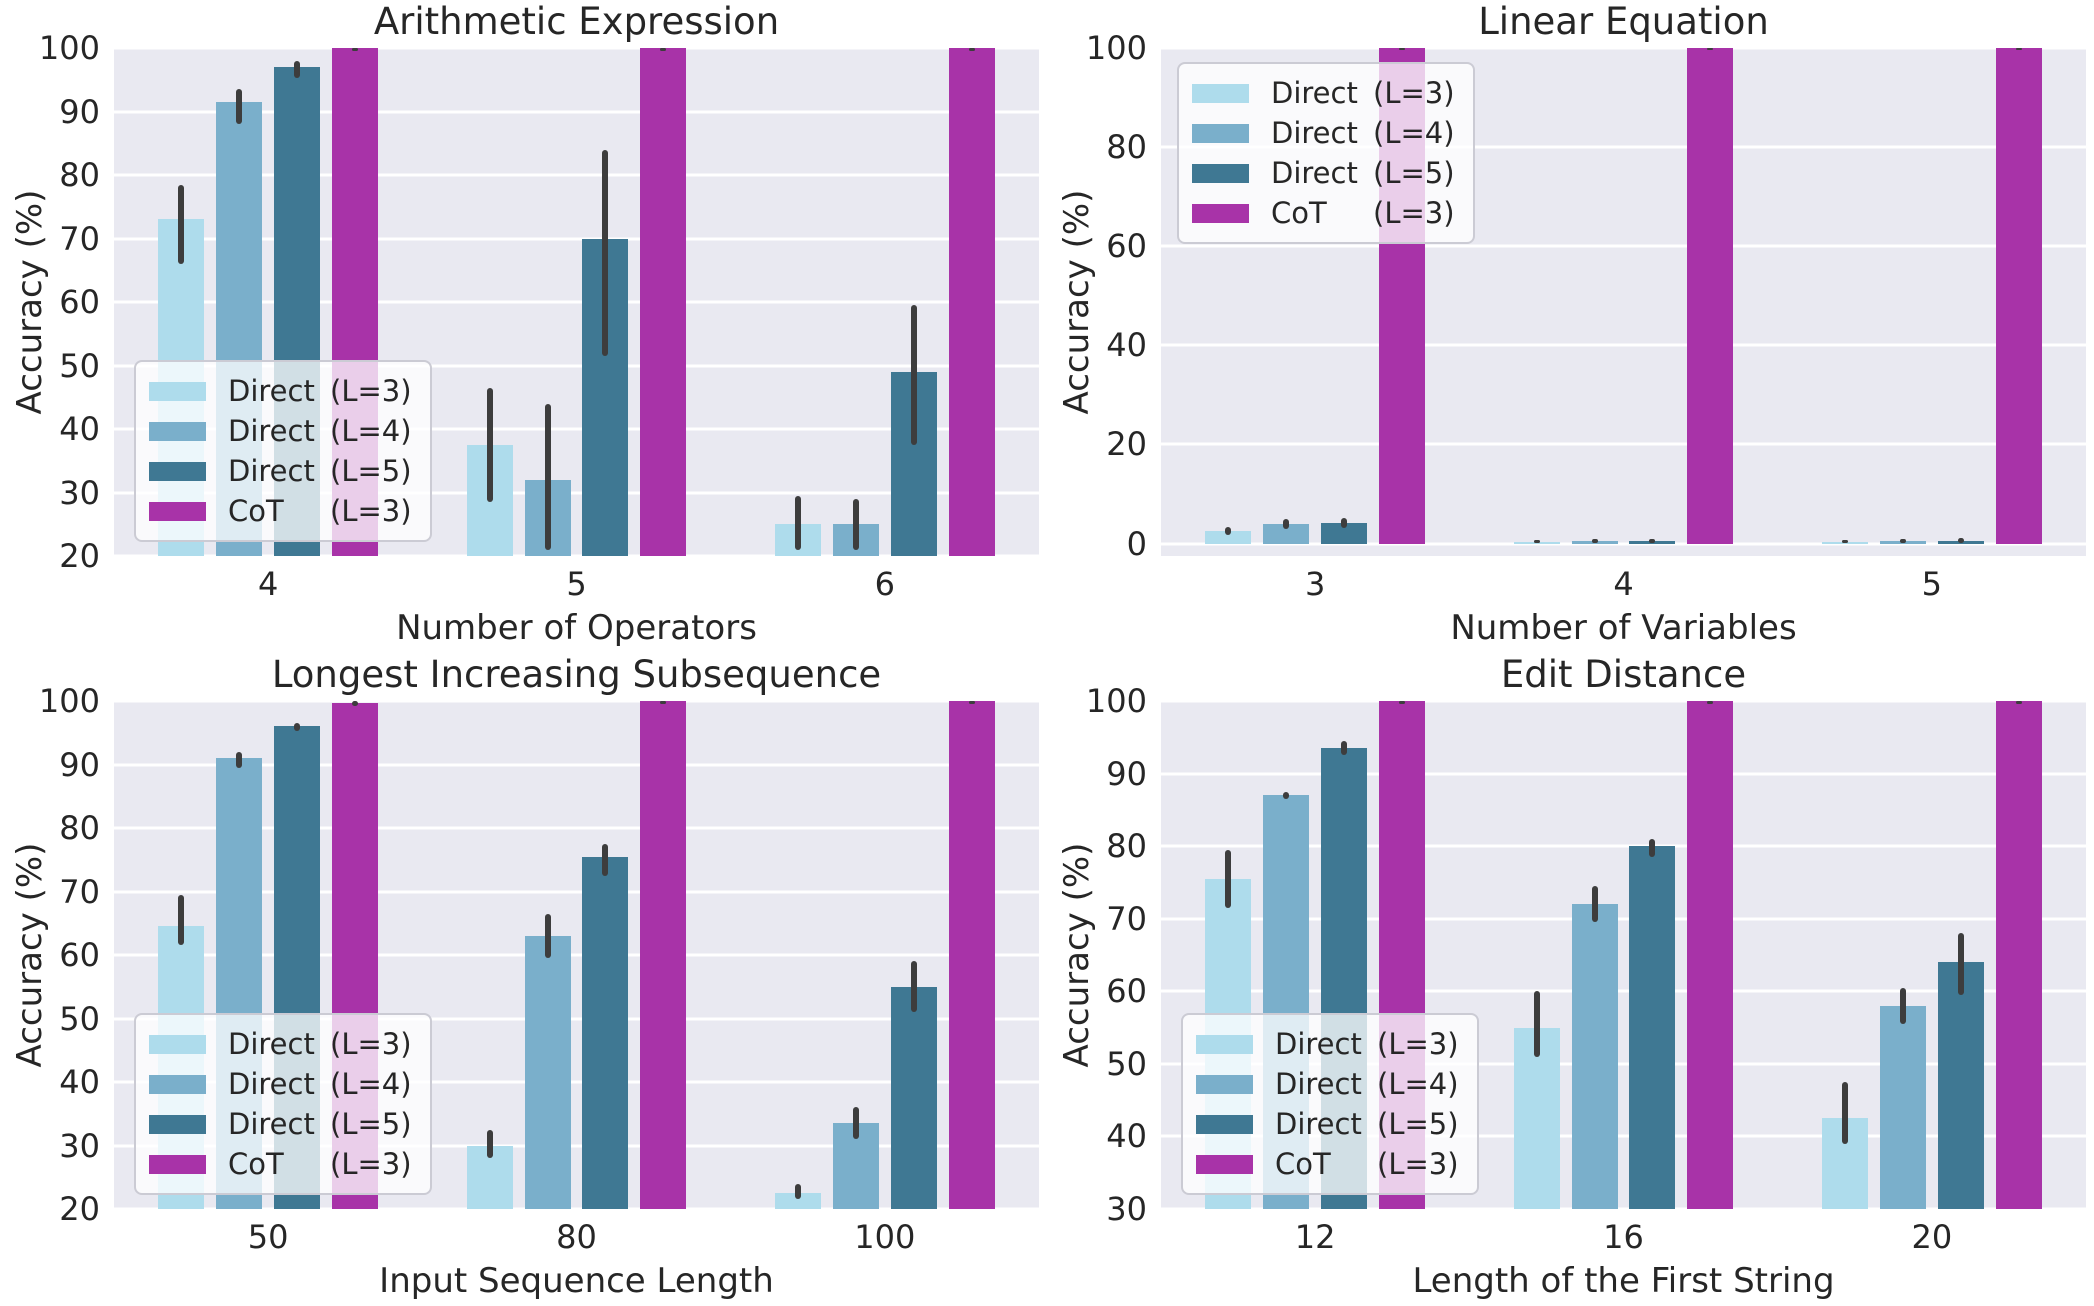  I want to click on chart-title: Longest Increasing Subsequence, so click(576, 674).